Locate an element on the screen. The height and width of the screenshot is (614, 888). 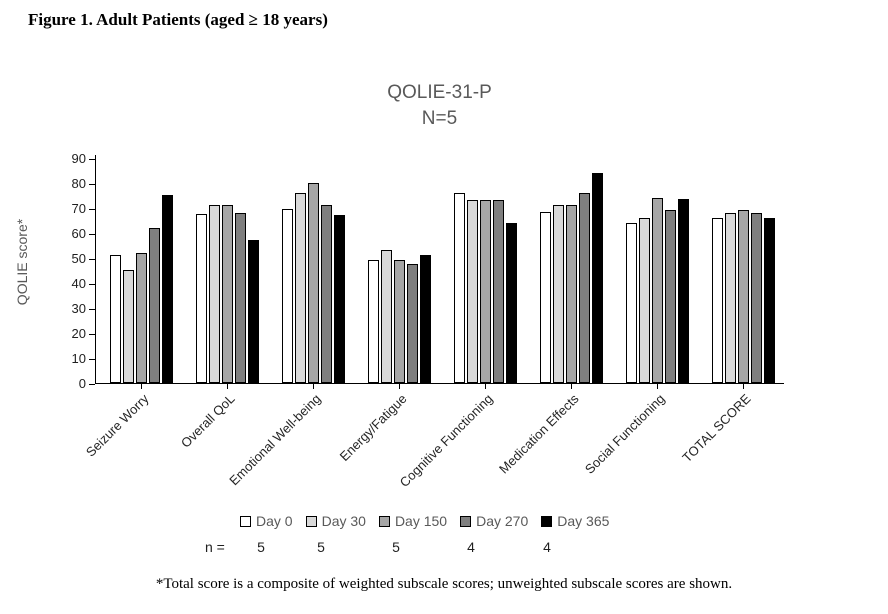
bar-day150-medication-effects is located at coordinates (571, 294).